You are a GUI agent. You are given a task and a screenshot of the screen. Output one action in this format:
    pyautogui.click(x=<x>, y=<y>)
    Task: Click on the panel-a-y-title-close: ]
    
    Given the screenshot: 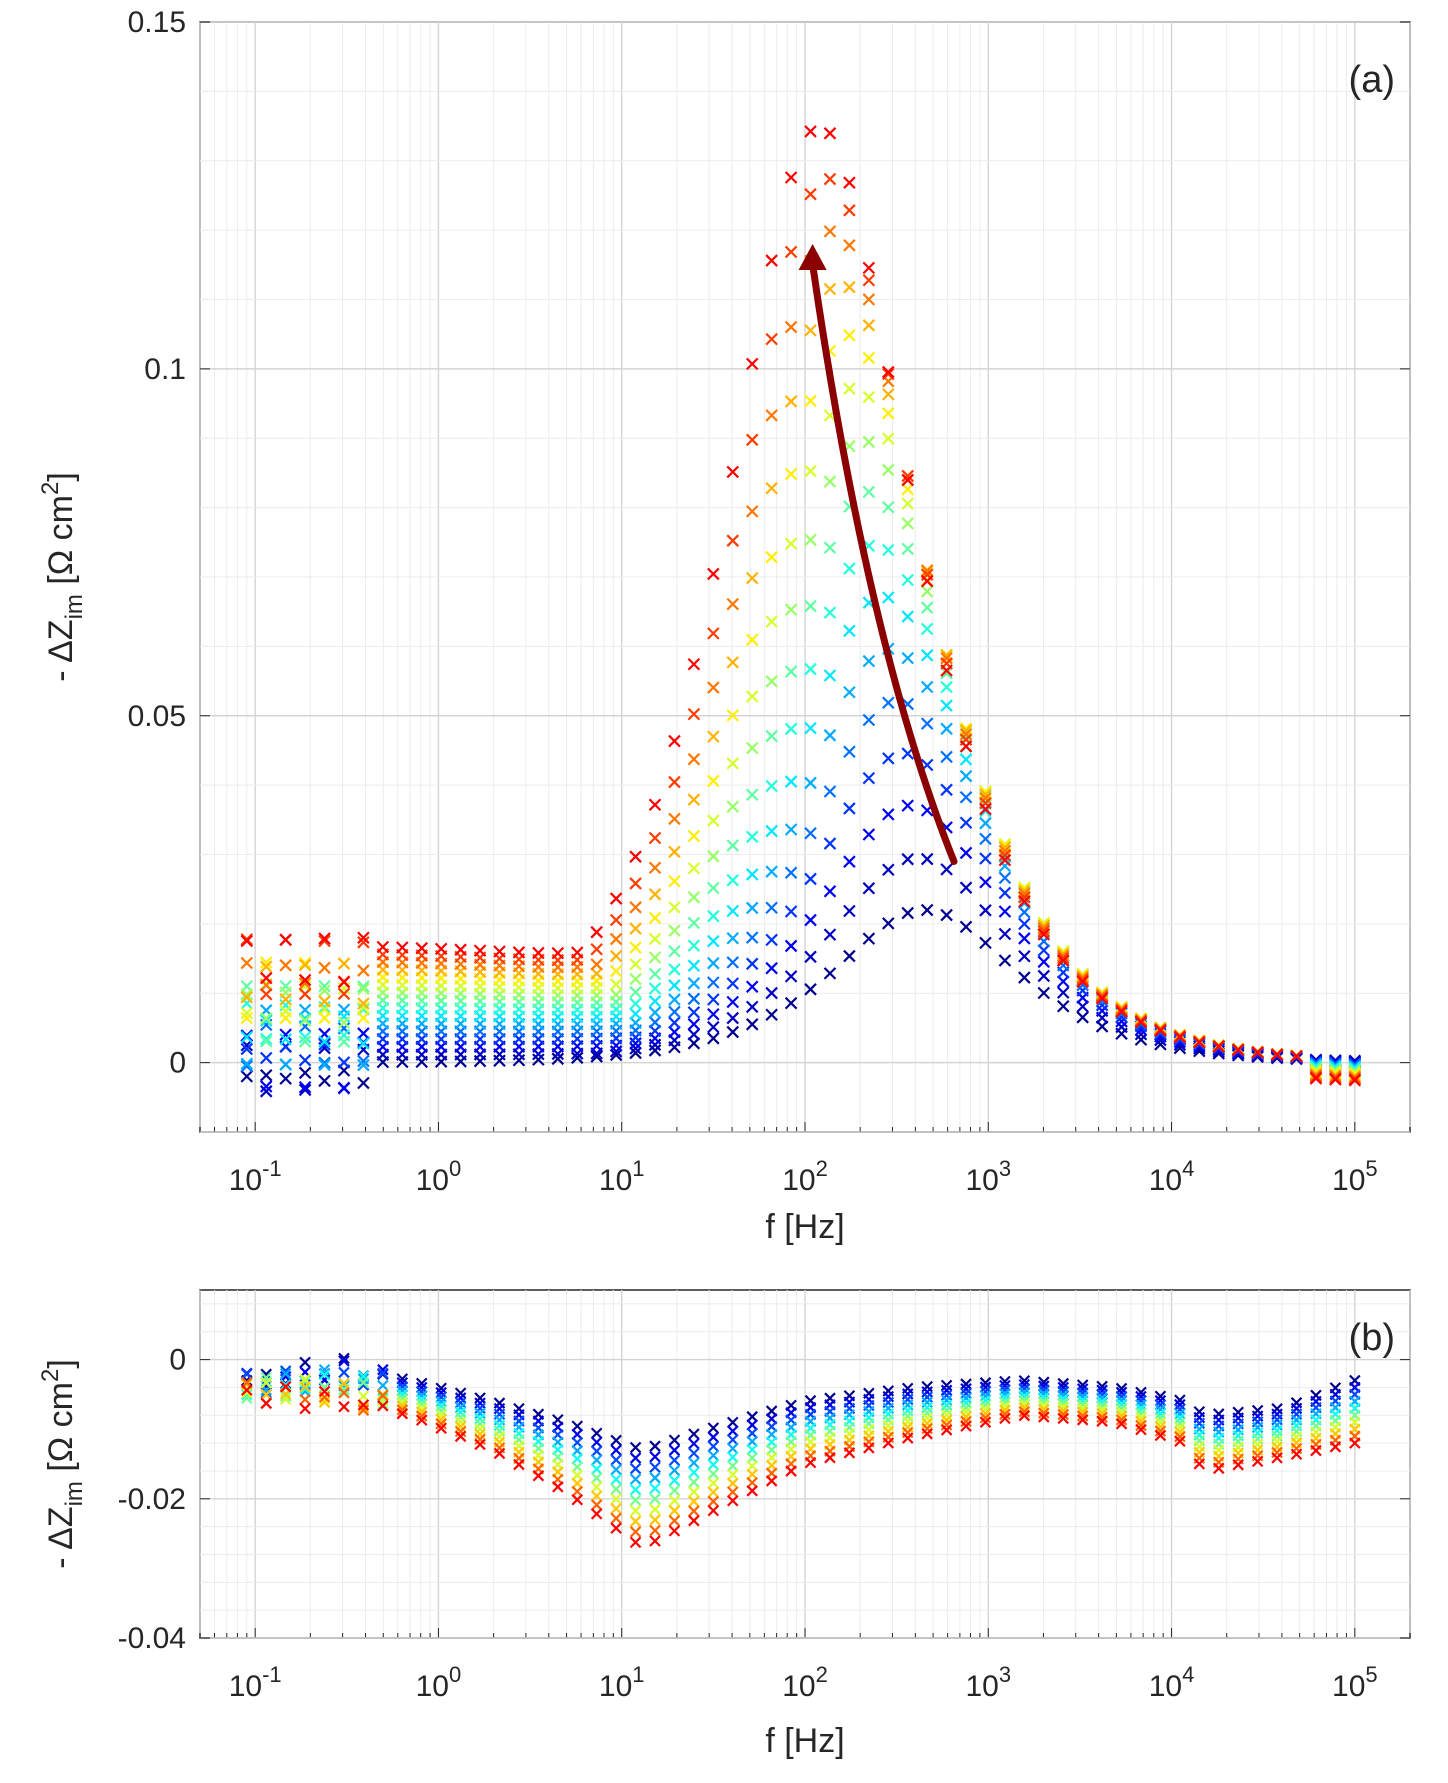 What is the action you would take?
    pyautogui.click(x=61, y=476)
    